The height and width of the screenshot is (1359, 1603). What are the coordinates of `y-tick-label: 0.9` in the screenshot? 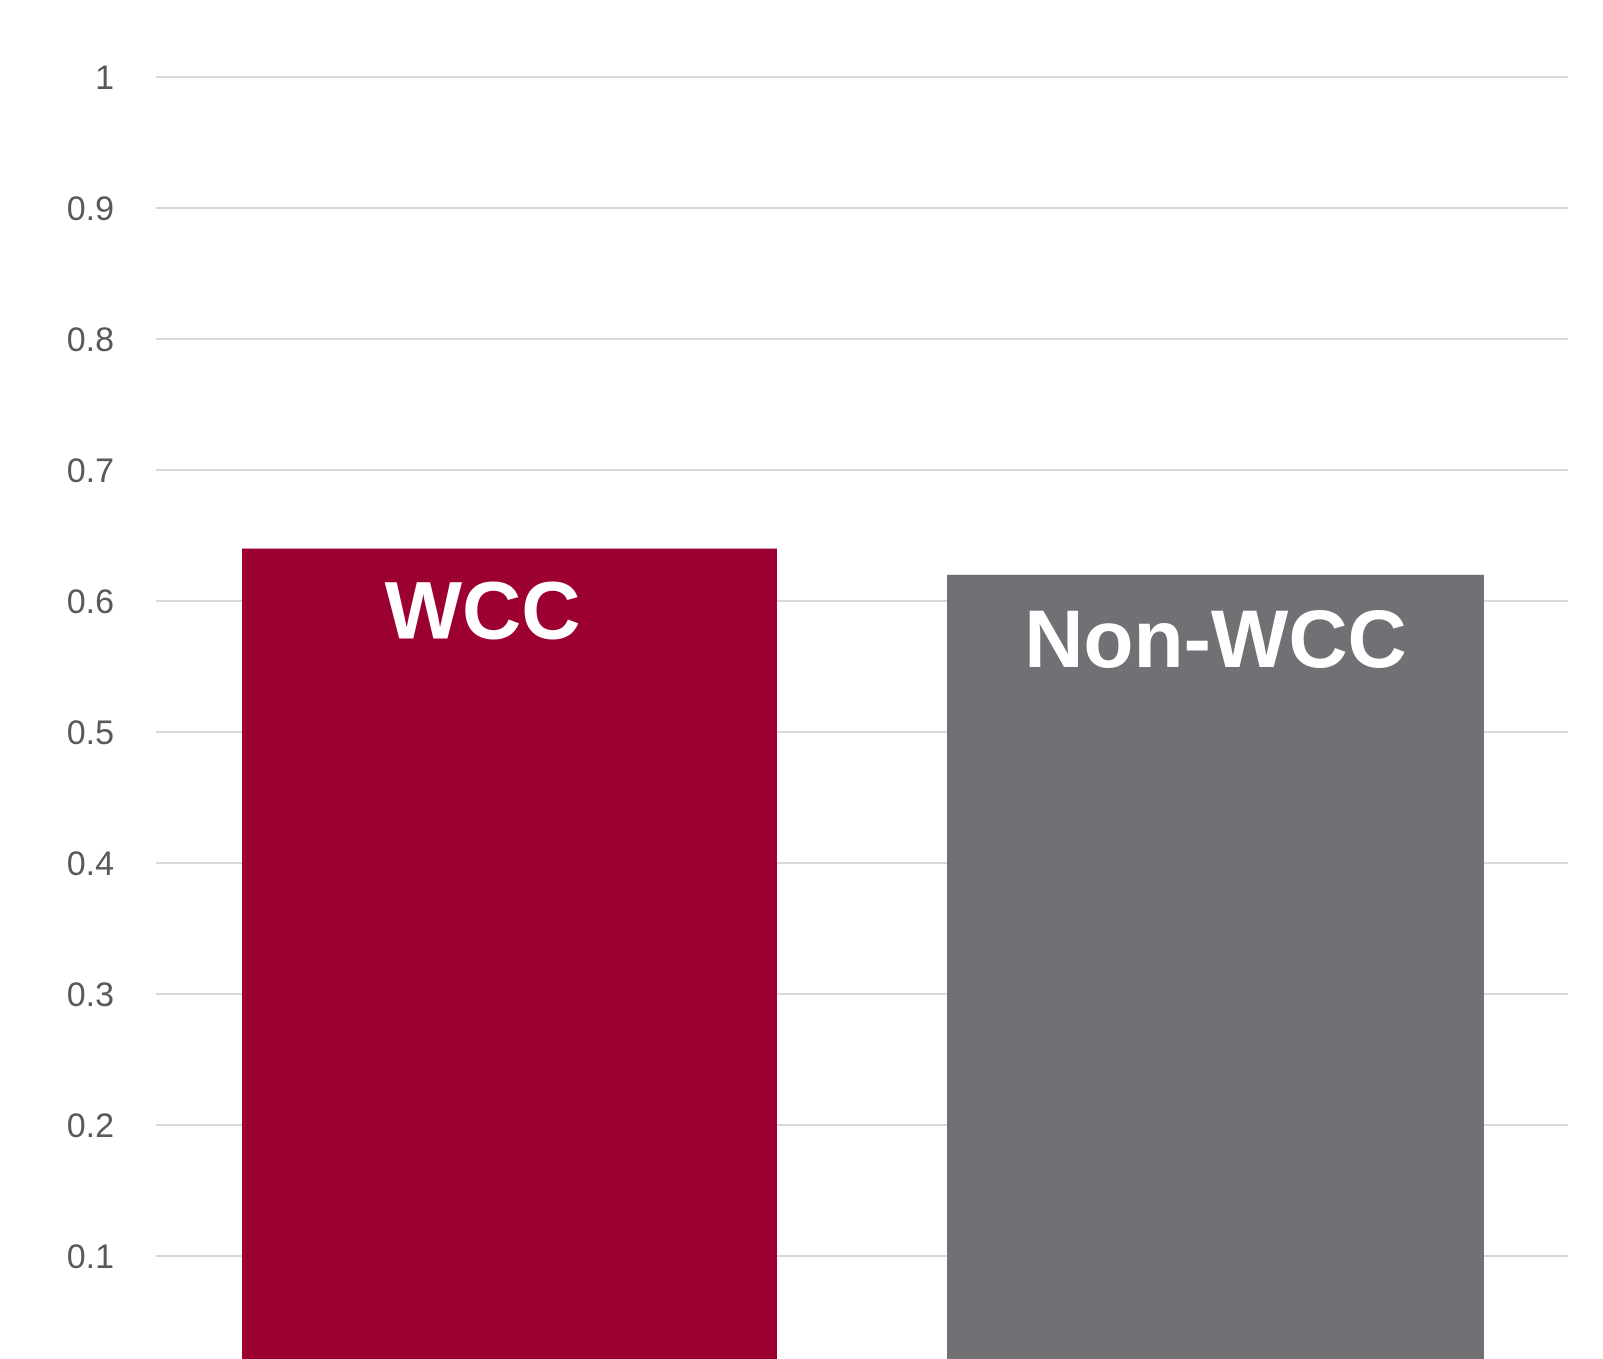 It's located at (90, 209).